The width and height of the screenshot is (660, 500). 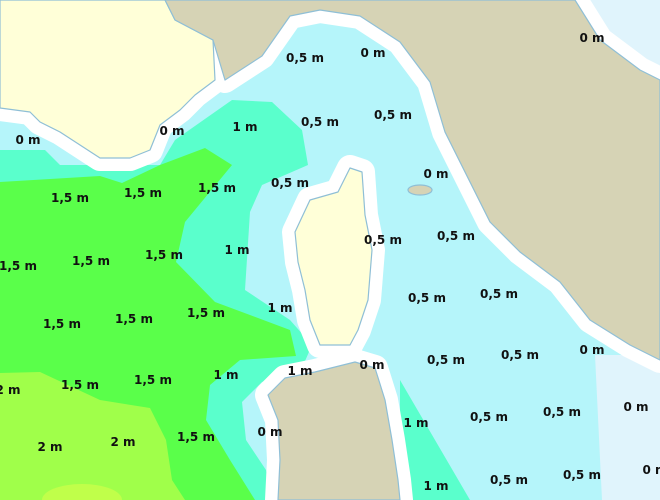 What do you see at coordinates (92, 436) in the screenshot?
I see `zone-2m` at bounding box center [92, 436].